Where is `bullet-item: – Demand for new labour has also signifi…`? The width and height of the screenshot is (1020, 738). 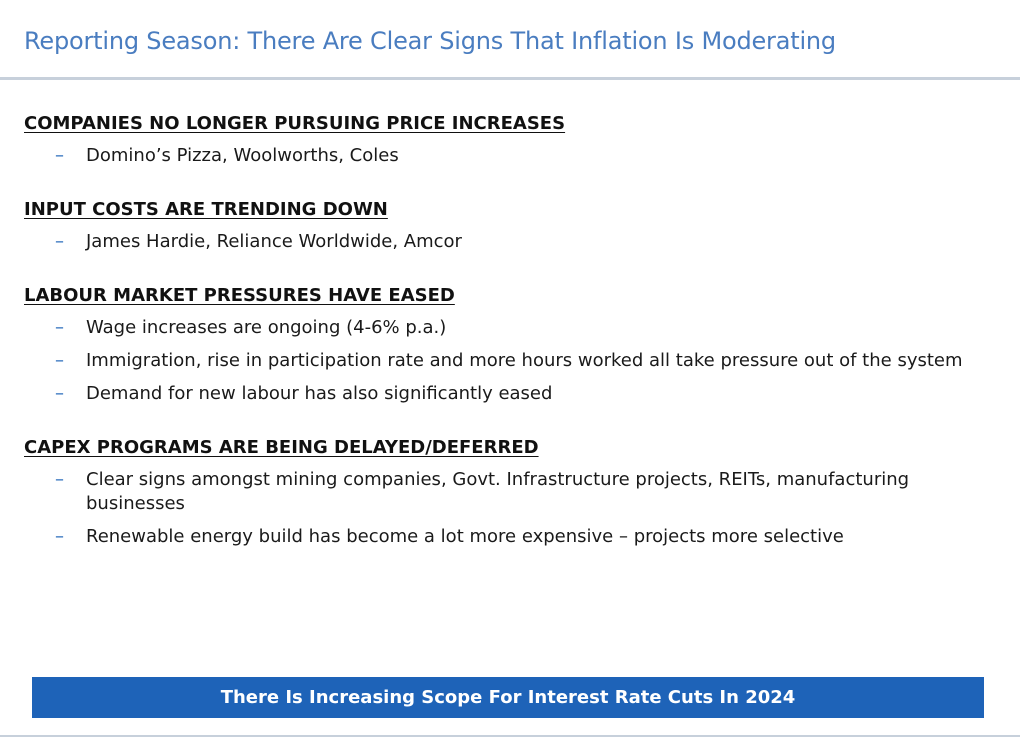
bullet-item: – Demand for new labour has also signifi… is located at coordinates (509, 394).